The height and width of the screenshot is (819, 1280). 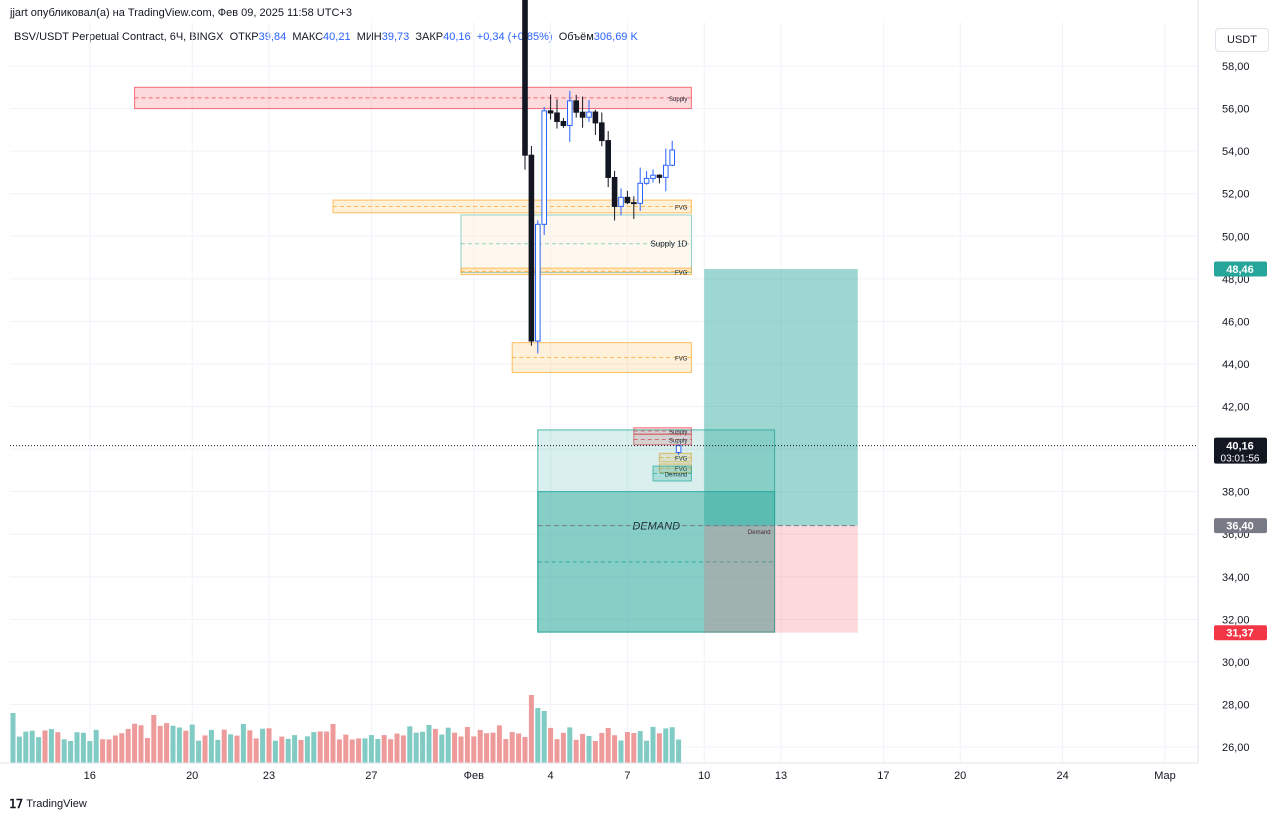 What do you see at coordinates (1240, 447) in the screenshot?
I see `price-label: 40,16` at bounding box center [1240, 447].